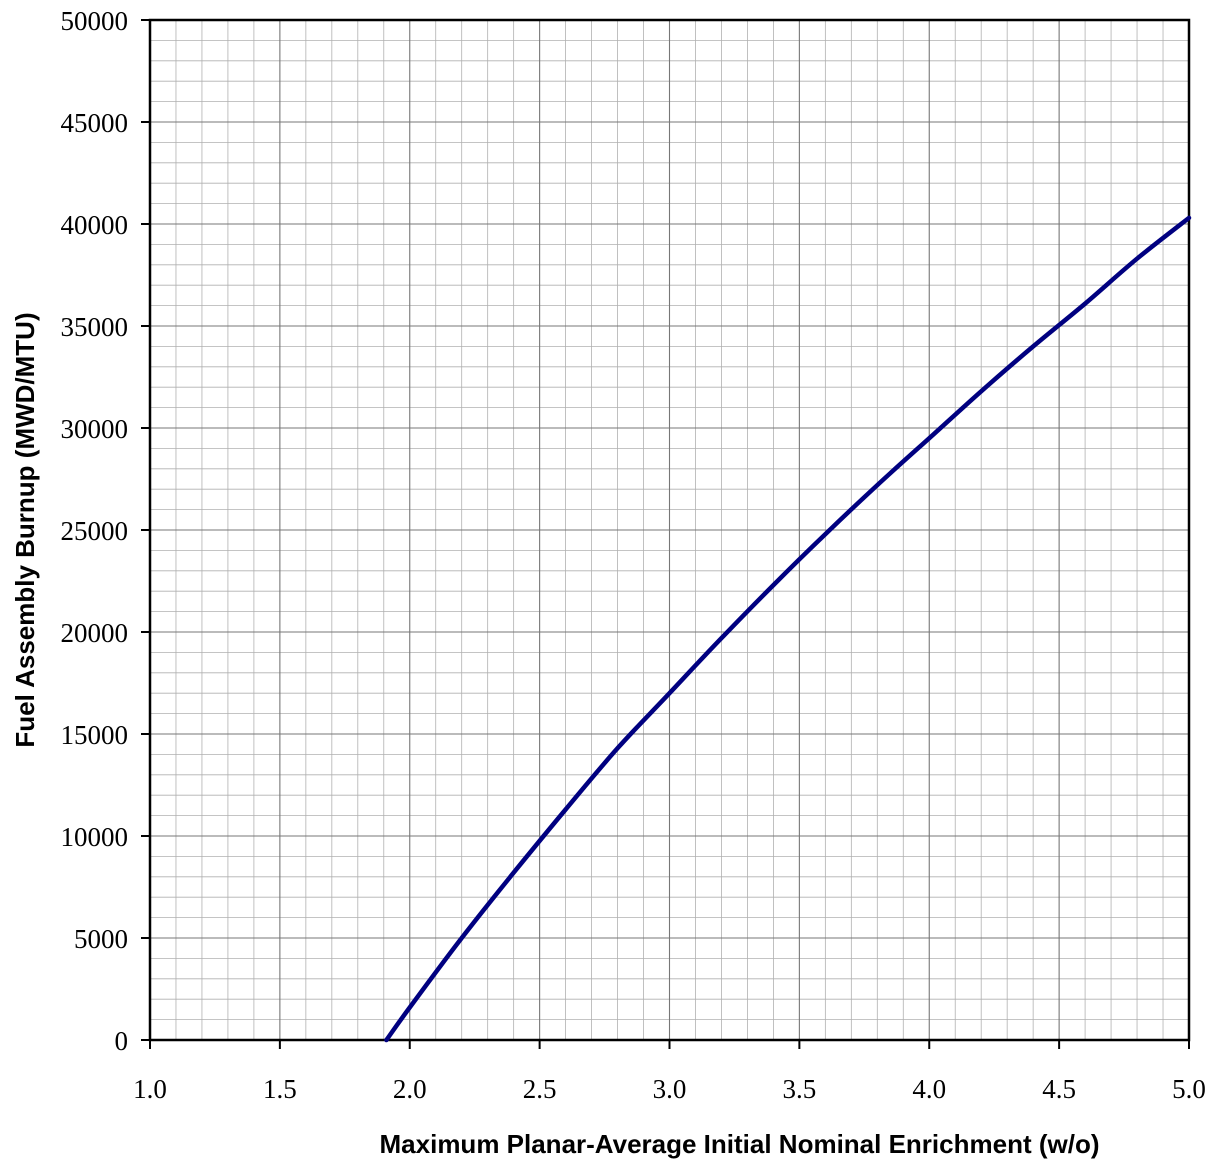  Describe the element at coordinates (669, 1044) in the screenshot. I see `x-axis-ticks` at that location.